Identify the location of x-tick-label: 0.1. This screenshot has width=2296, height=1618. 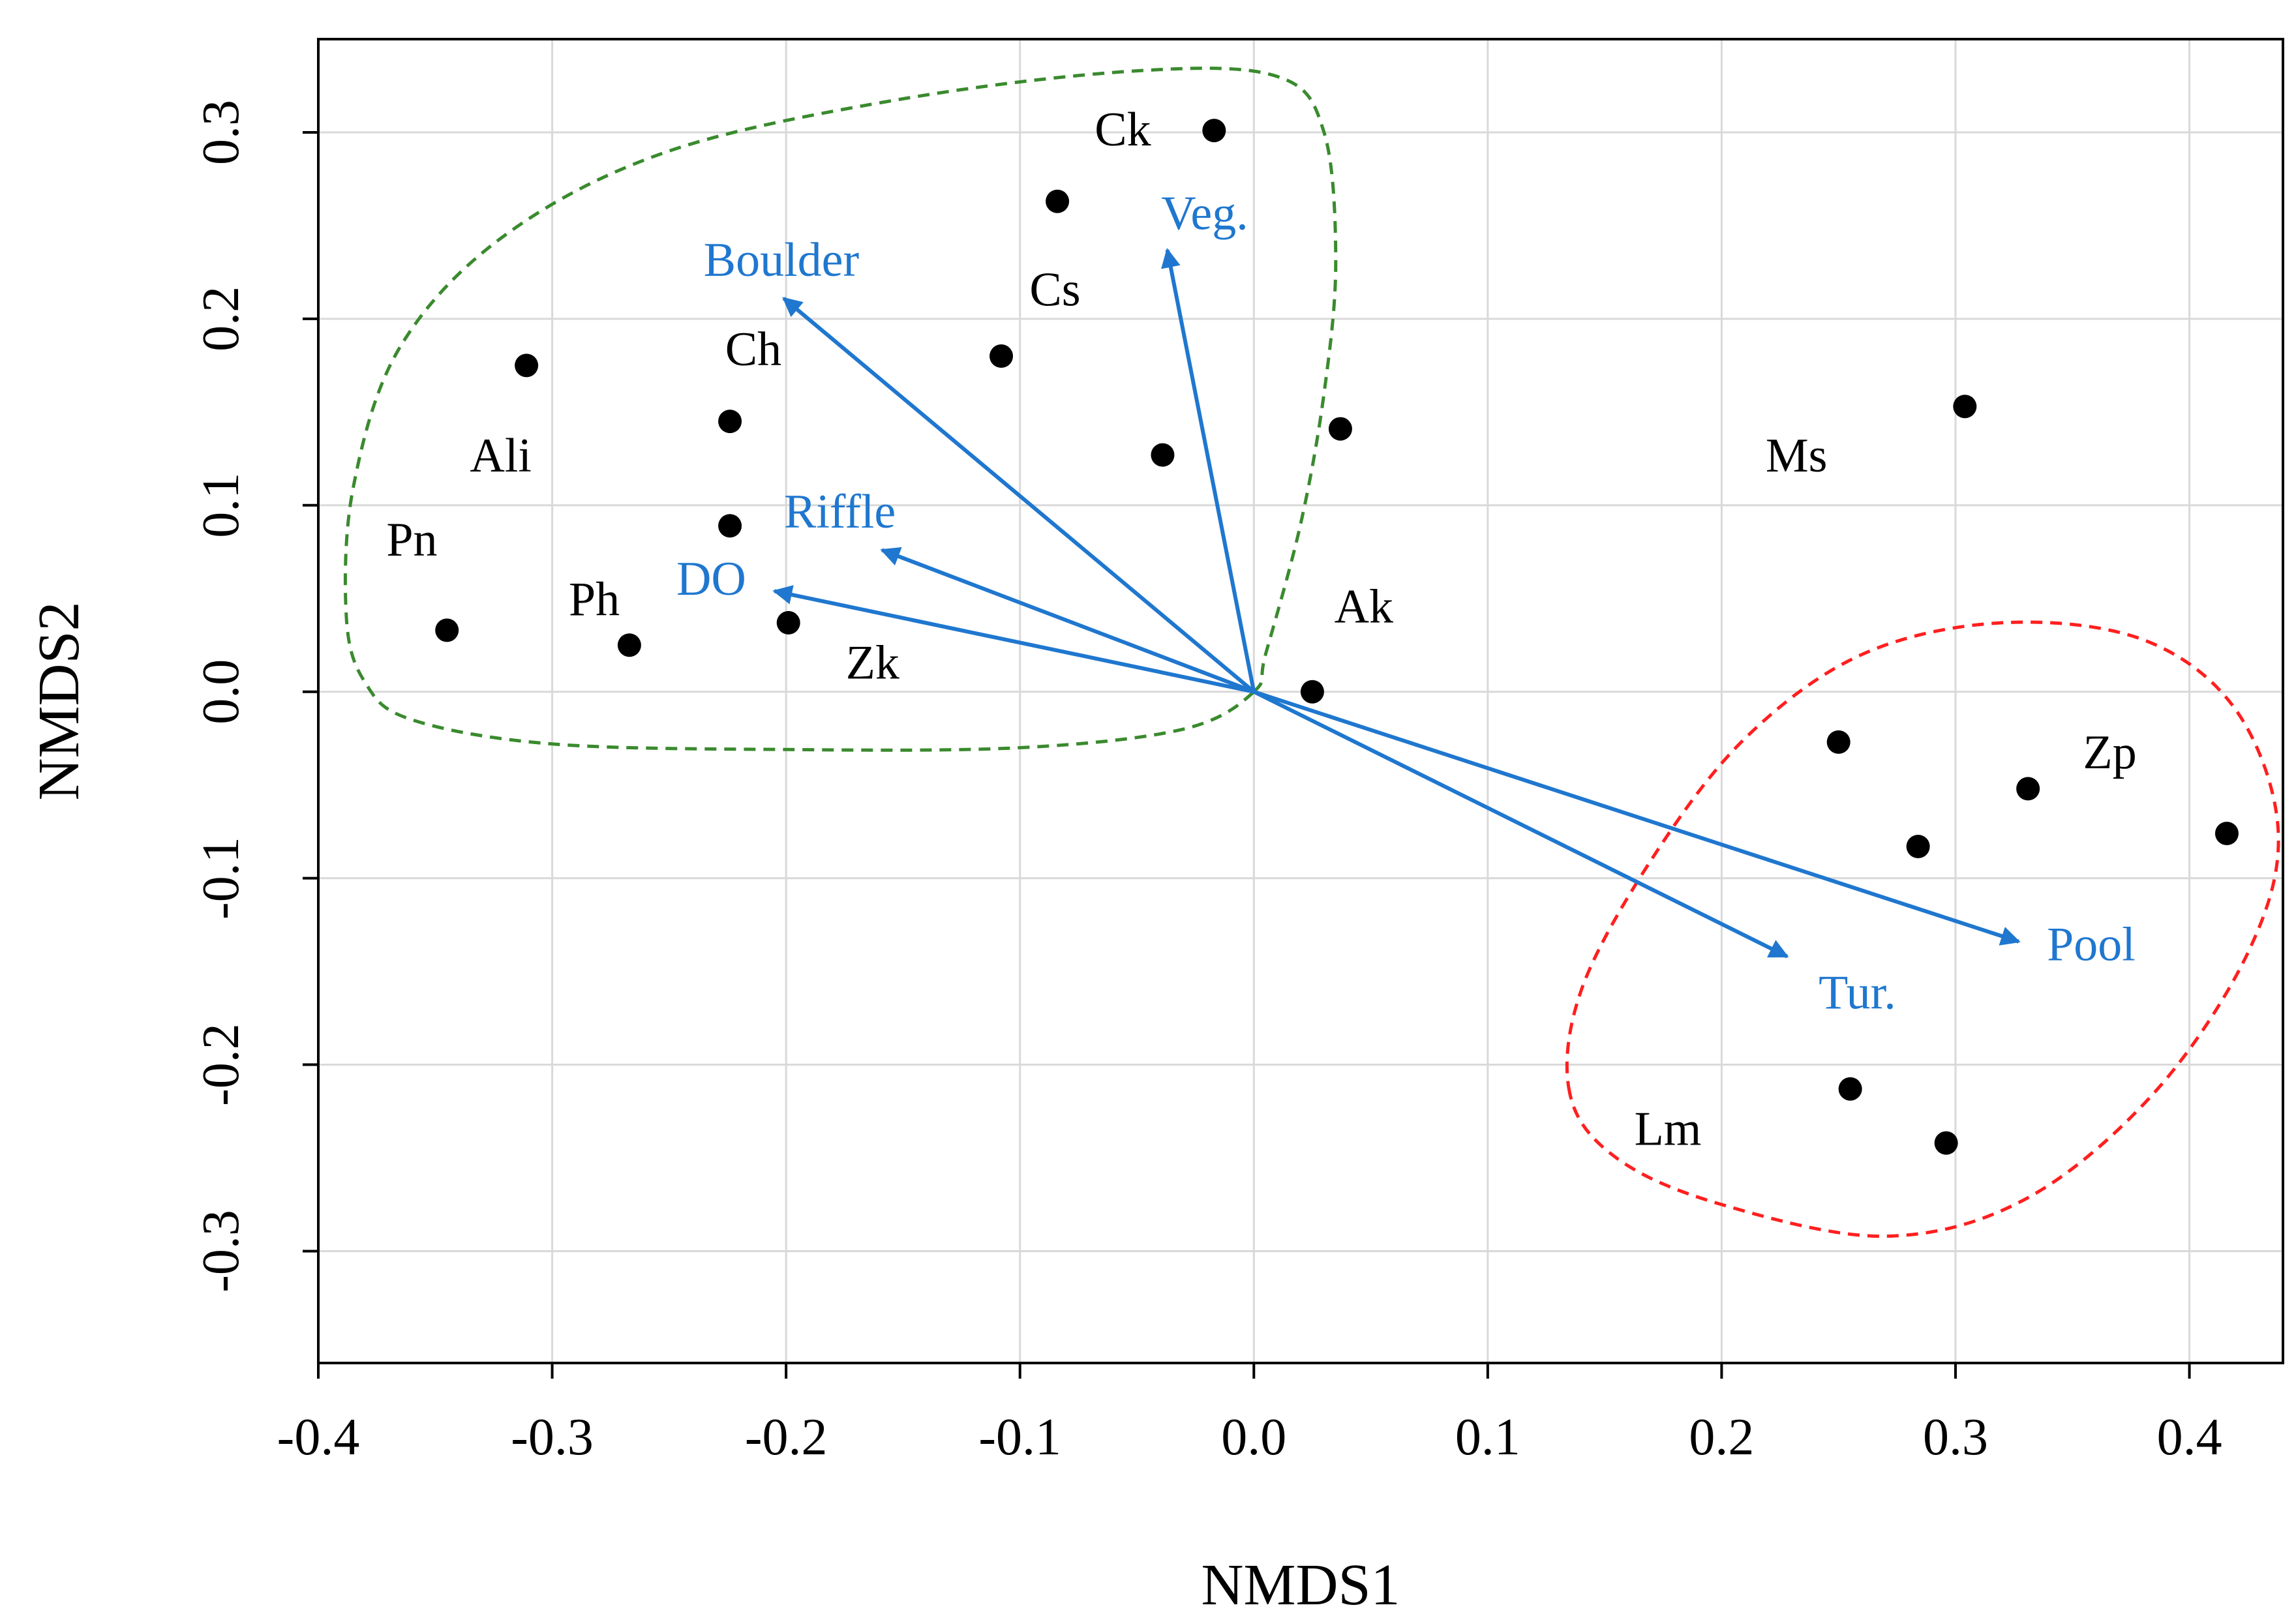
(1487, 1437).